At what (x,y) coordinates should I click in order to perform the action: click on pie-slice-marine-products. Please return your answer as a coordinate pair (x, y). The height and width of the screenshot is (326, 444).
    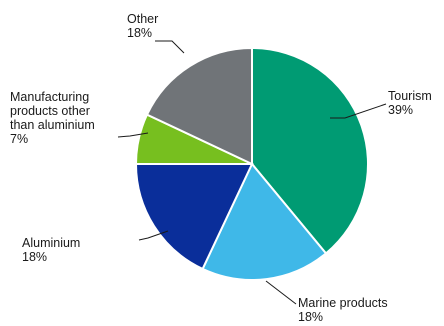
    Looking at the image, I should click on (264, 221).